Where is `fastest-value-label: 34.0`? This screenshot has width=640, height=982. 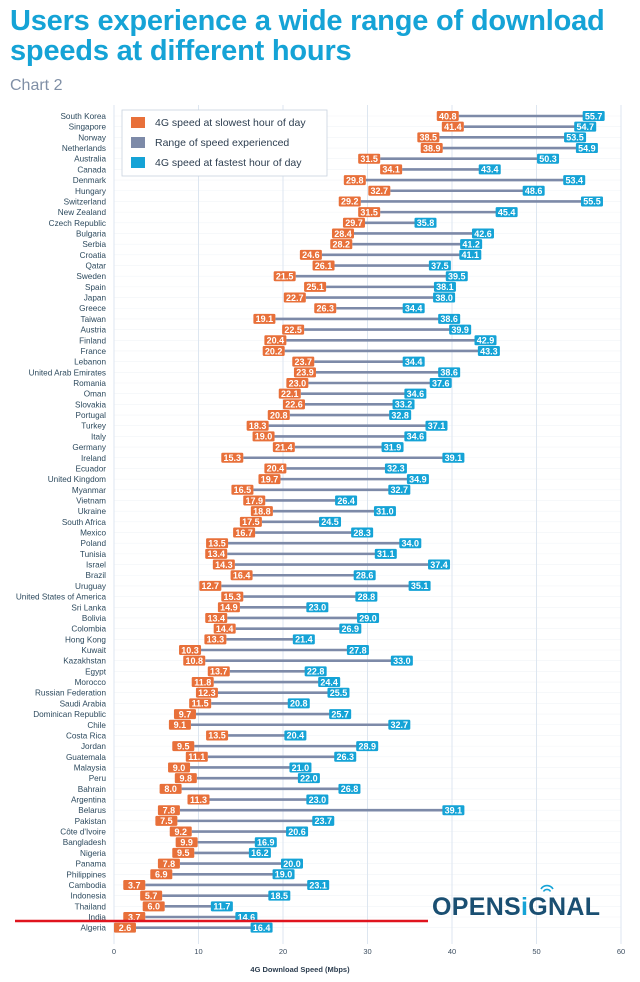
fastest-value-label: 34.0 is located at coordinates (411, 544).